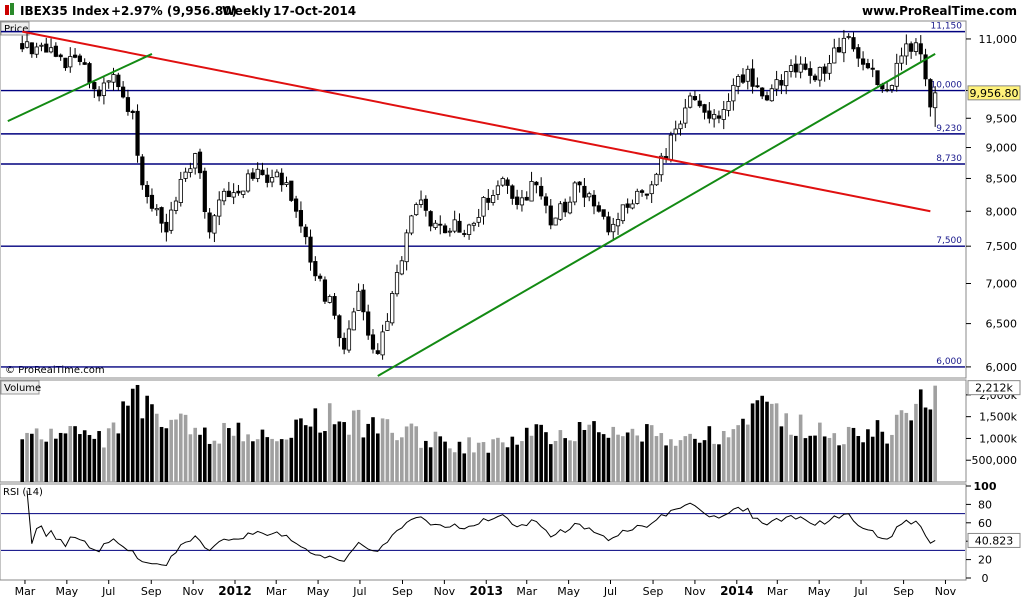  I want to click on x-tick-label: 2012, so click(234, 591).